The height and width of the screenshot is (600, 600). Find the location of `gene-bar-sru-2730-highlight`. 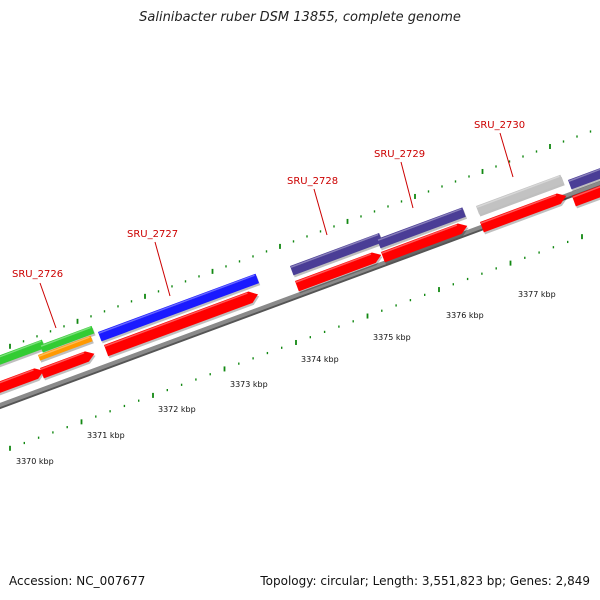

gene-bar-sru-2730-highlight is located at coordinates (518, 191).